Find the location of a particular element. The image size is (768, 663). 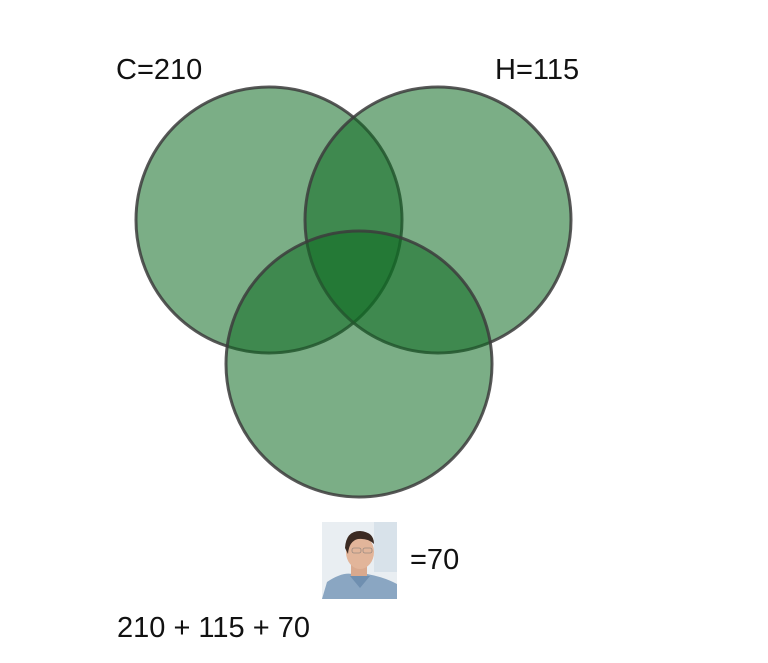

label-c: C=210 is located at coordinates (159, 70).